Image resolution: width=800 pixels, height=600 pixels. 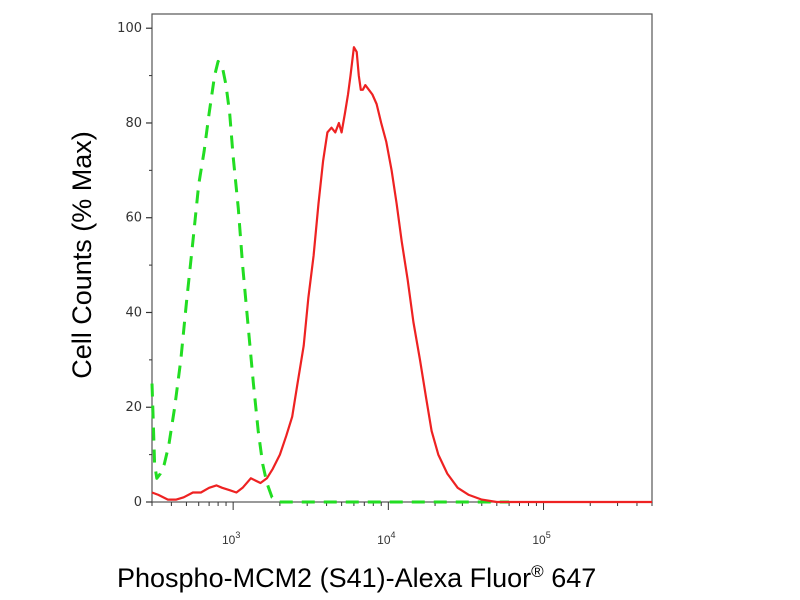 I want to click on x-tick-label-exponent: 3, so click(x=237, y=535).